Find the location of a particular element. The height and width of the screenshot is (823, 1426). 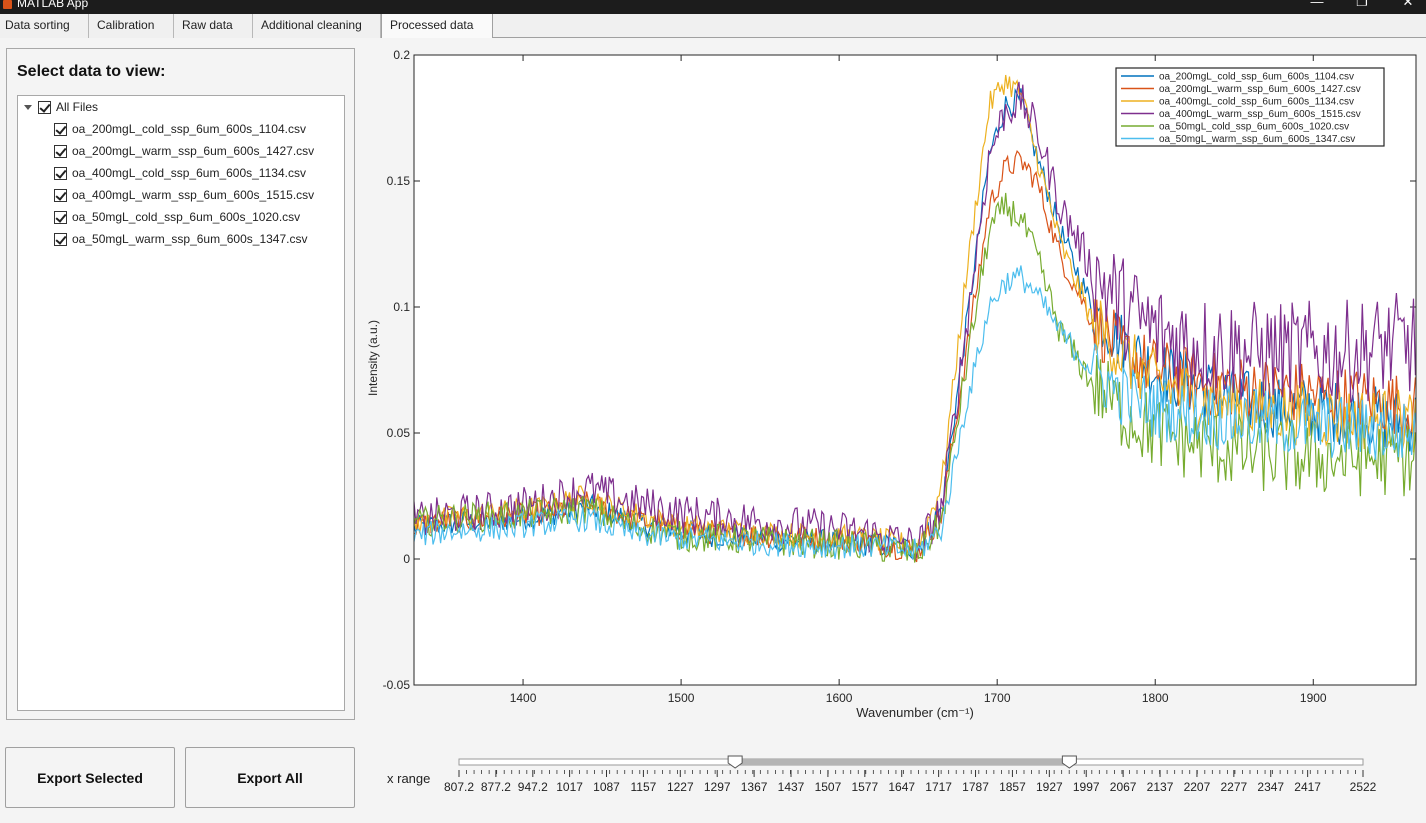

file-label: oa_50mgL_cold_ssp_6um_600s_1020.csv is located at coordinates (186, 217).